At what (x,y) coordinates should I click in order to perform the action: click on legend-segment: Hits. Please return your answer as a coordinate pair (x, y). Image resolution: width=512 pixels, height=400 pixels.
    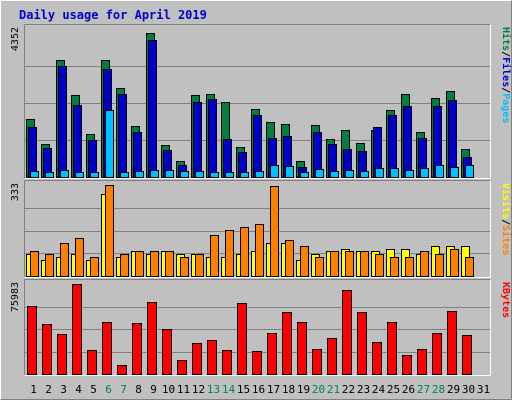
    Looking at the image, I should click on (506, 39).